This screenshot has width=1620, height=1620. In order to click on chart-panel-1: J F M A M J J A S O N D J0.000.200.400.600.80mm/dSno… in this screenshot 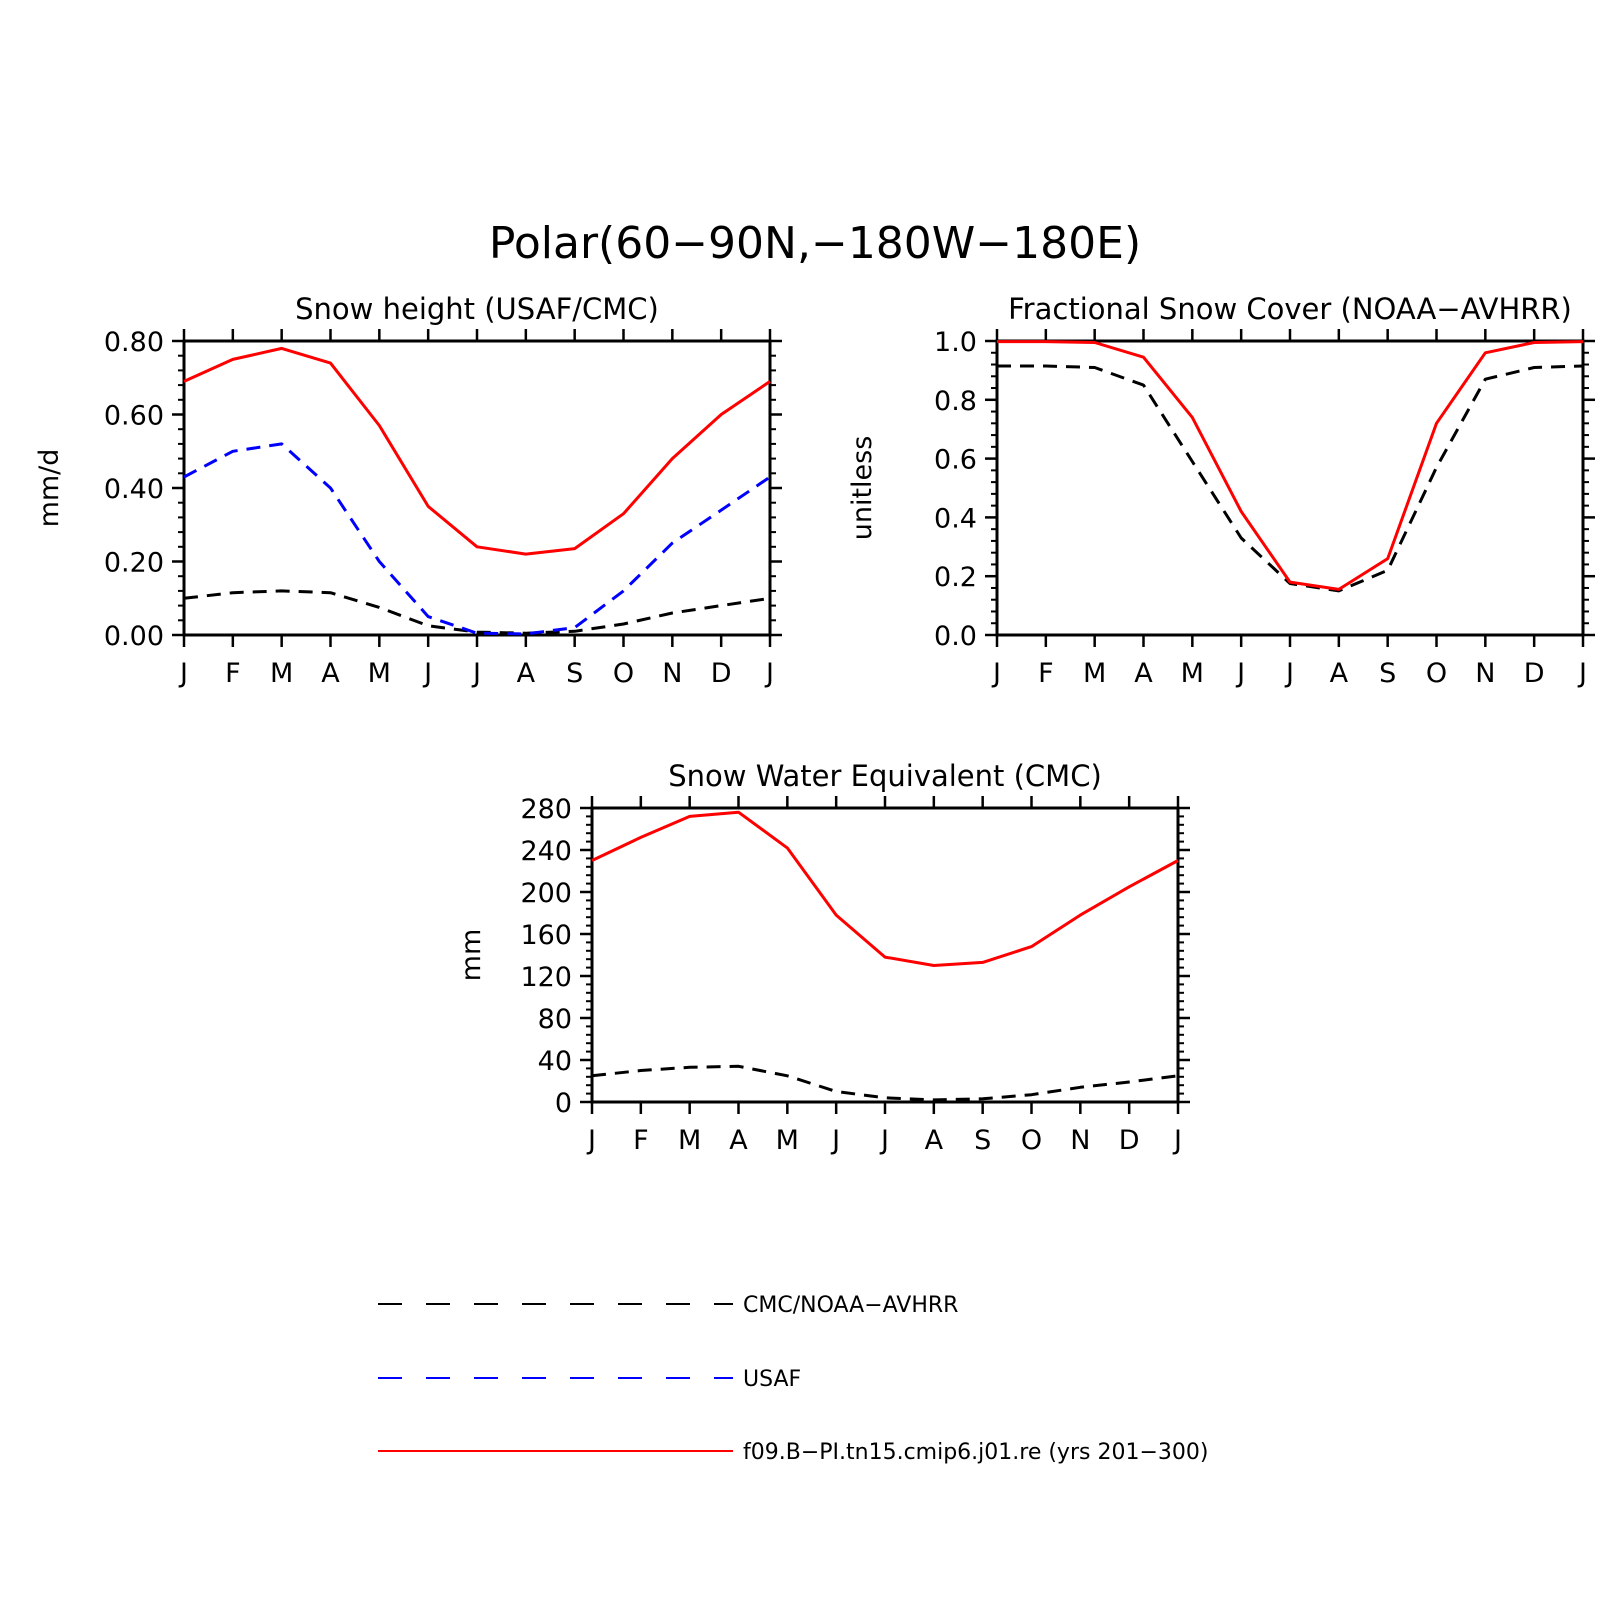, I will do `click(408, 490)`.